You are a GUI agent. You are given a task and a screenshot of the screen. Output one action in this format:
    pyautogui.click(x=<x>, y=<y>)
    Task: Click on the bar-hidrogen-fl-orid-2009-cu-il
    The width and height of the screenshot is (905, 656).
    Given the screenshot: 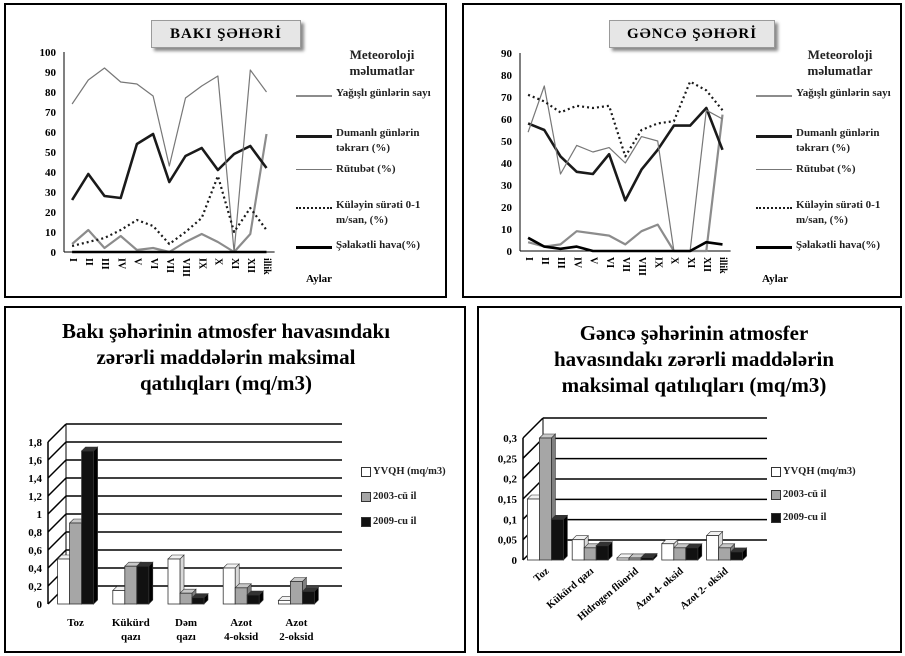 What is the action you would take?
    pyautogui.click(x=647, y=559)
    